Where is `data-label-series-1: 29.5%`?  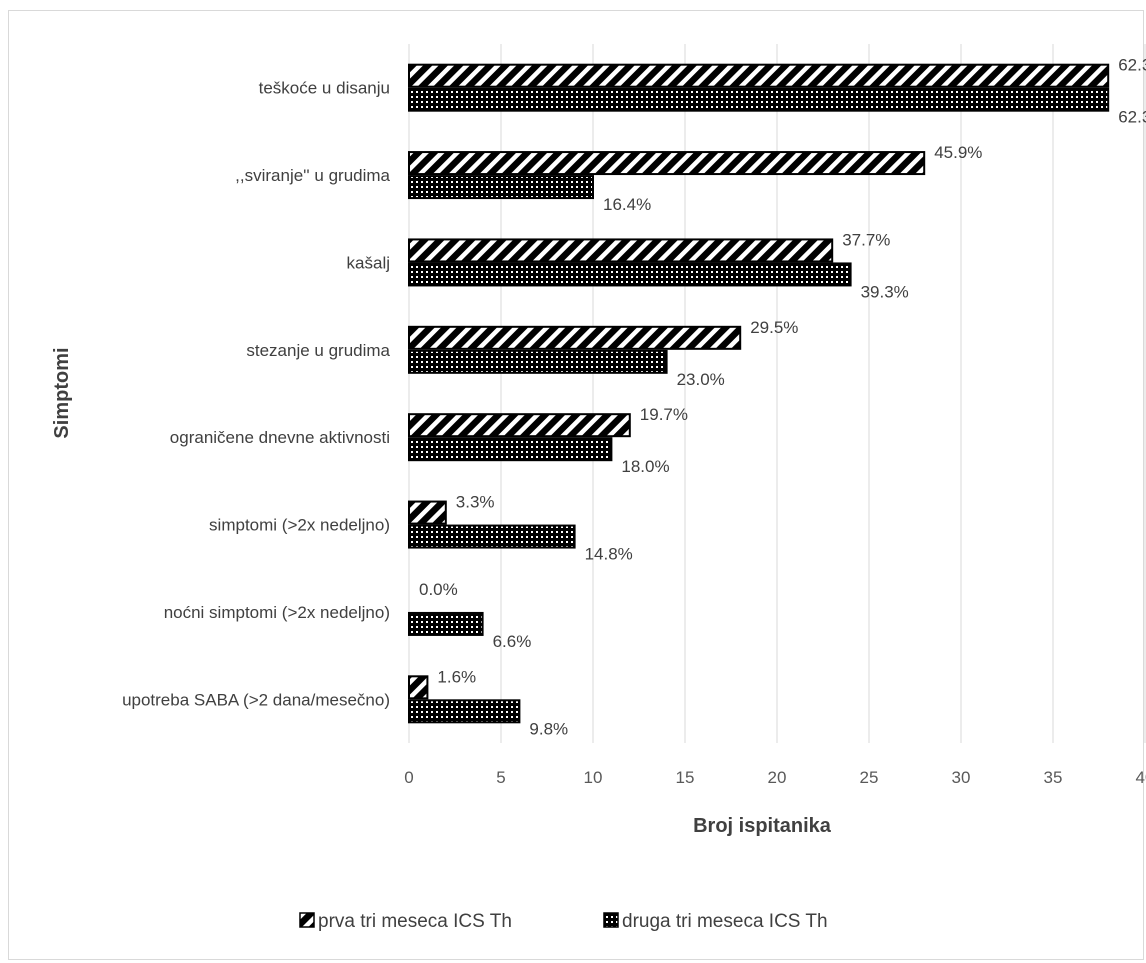
data-label-series-1: 29.5% is located at coordinates (774, 327).